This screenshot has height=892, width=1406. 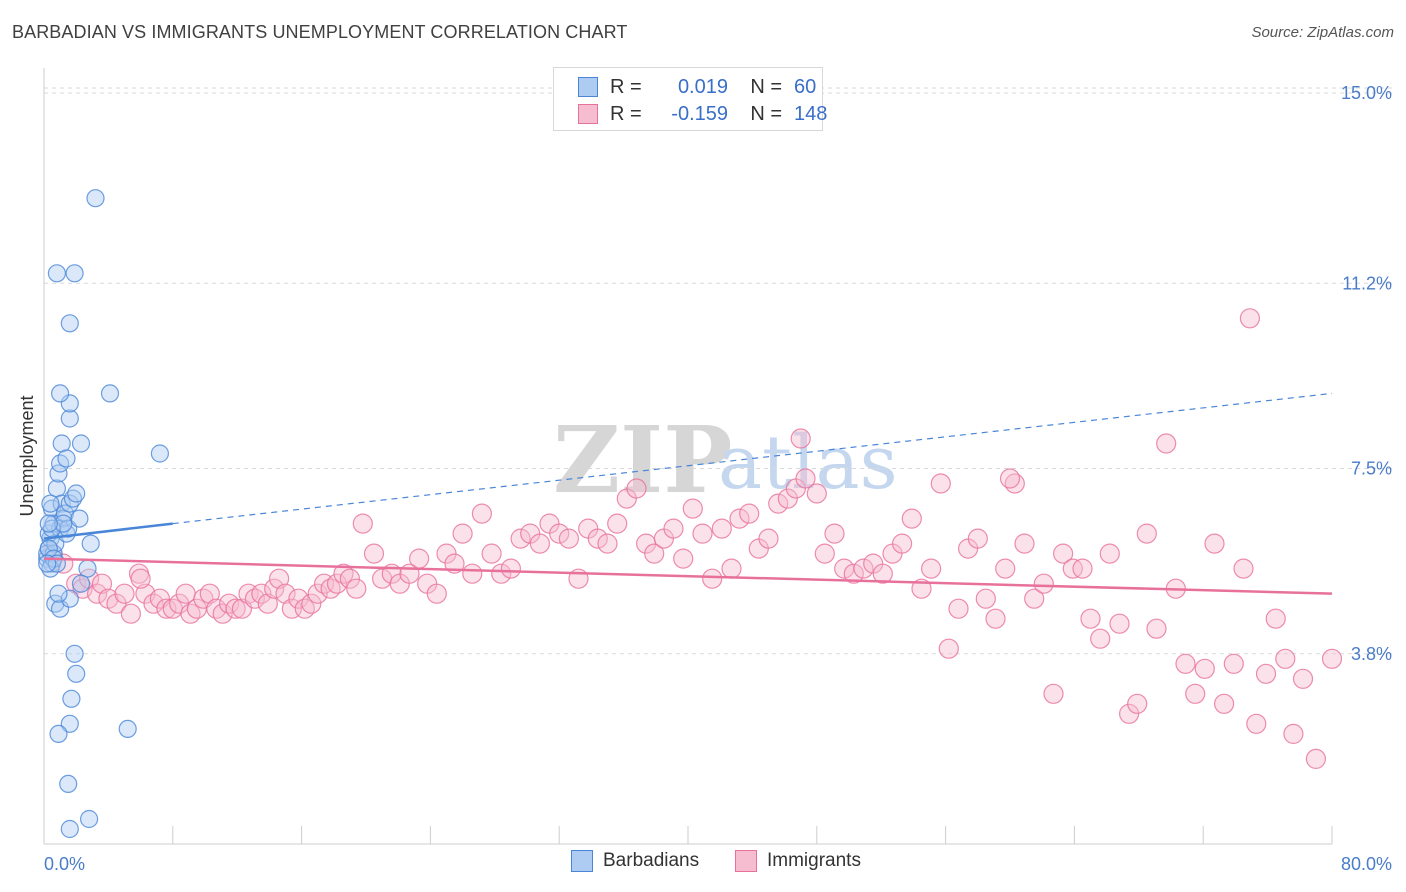 I want to click on legend-r-value-immigrants: -0.159, so click(x=699, y=113).